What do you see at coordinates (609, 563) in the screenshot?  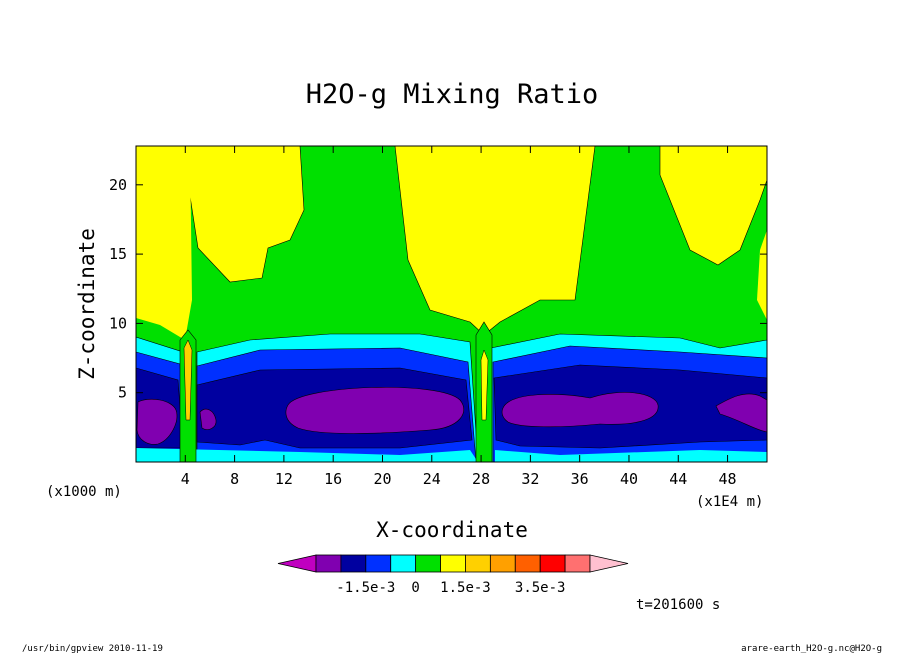 I see `colorbar-high-arrow` at bounding box center [609, 563].